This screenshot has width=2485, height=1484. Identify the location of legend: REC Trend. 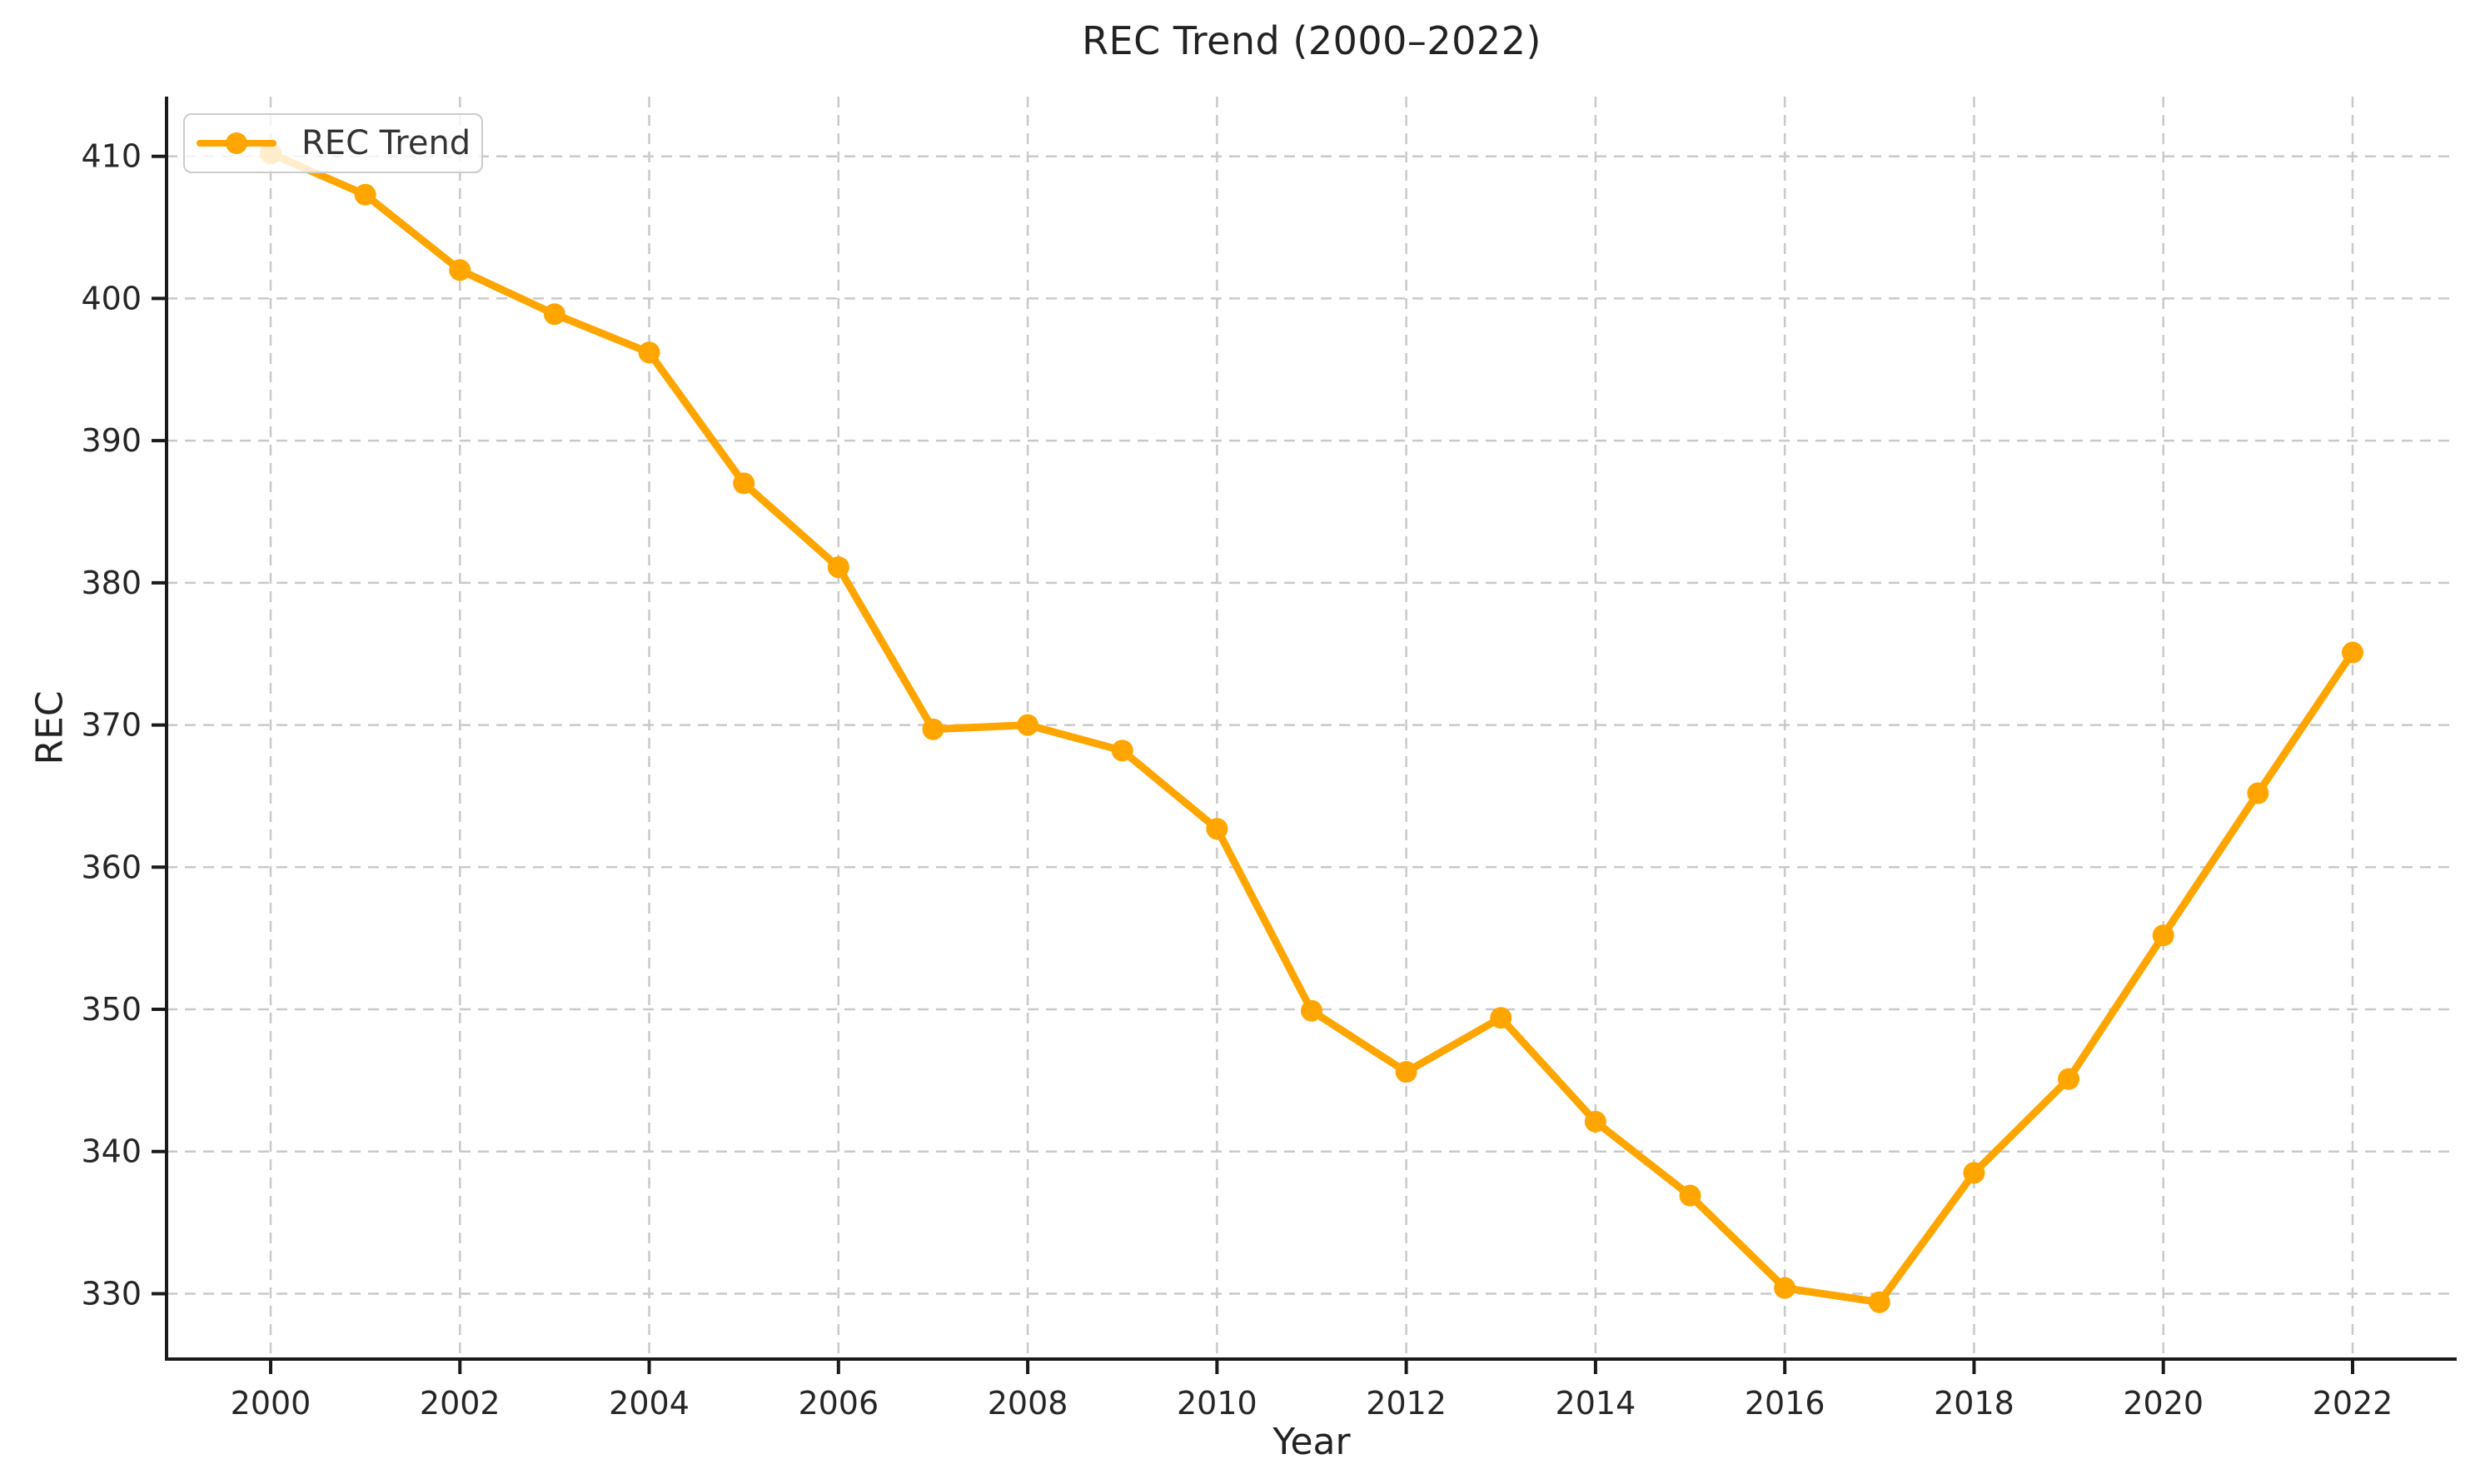
(333, 143).